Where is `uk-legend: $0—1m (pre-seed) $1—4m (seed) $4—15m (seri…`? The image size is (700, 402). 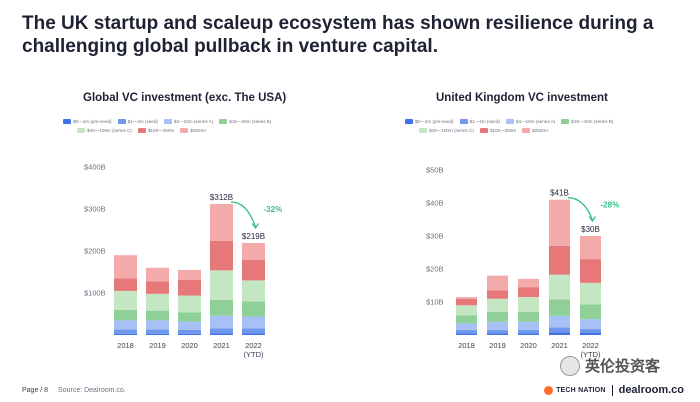 uk-legend: $0—1m (pre-seed) $1—4m (seed) $4—15m (seri… is located at coordinates (509, 128).